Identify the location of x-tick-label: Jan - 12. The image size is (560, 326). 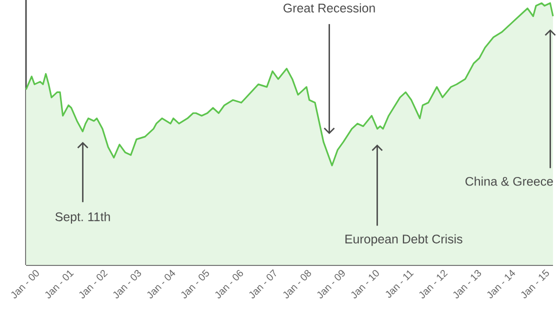
(433, 284).